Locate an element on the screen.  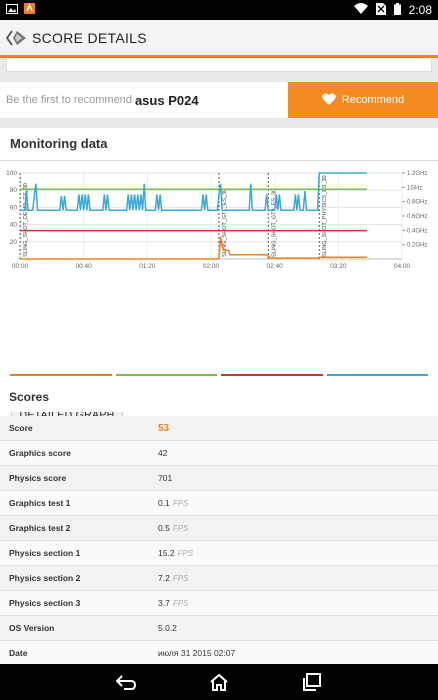
status-time: 2:08 is located at coordinates (420, 10).